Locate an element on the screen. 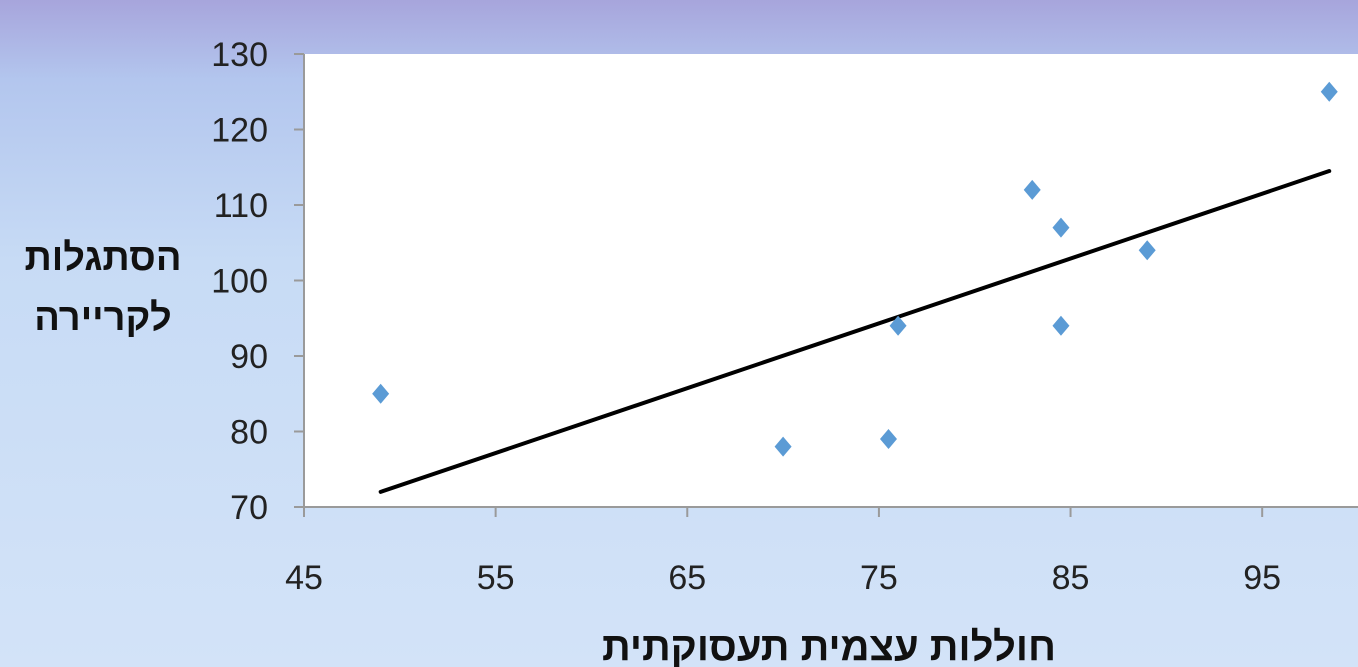  y-axis: 70 80 90 100 110 120 130 is located at coordinates (258, 281).